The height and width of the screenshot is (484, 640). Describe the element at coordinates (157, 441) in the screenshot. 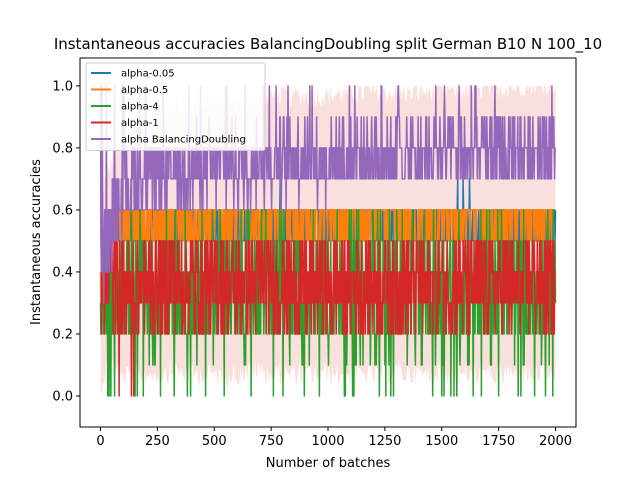

I see `x-tick-label: 250` at that location.